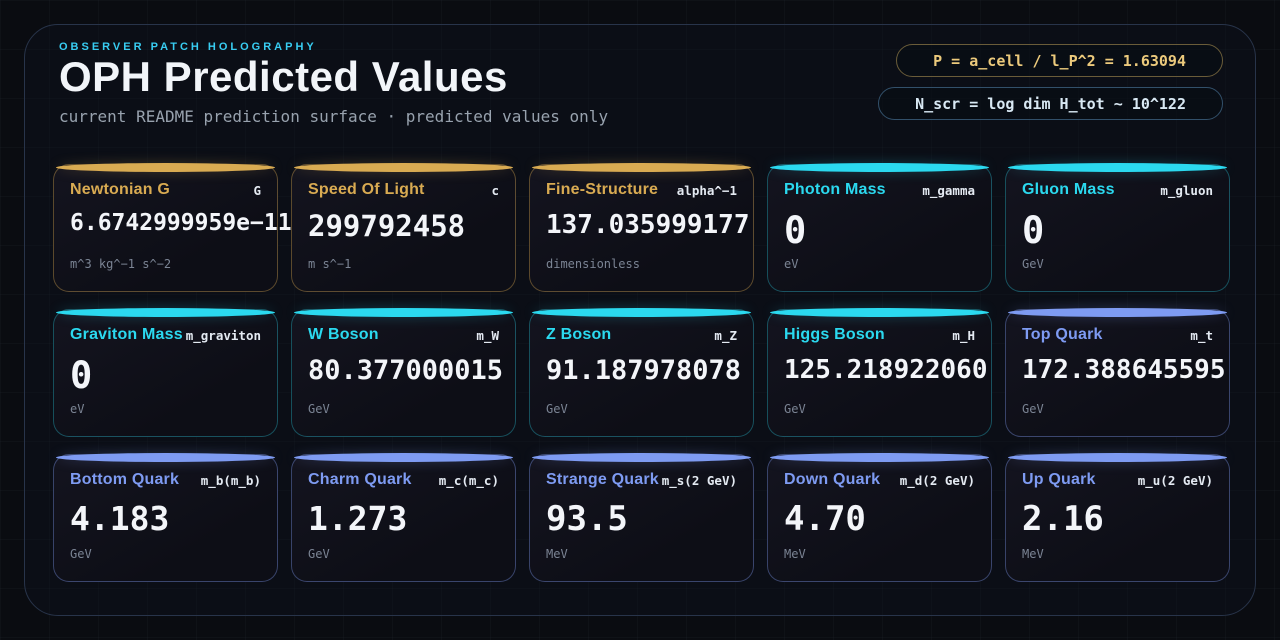 The width and height of the screenshot is (1280, 640). What do you see at coordinates (120, 189) in the screenshot?
I see `constant-name: Newtonian G` at bounding box center [120, 189].